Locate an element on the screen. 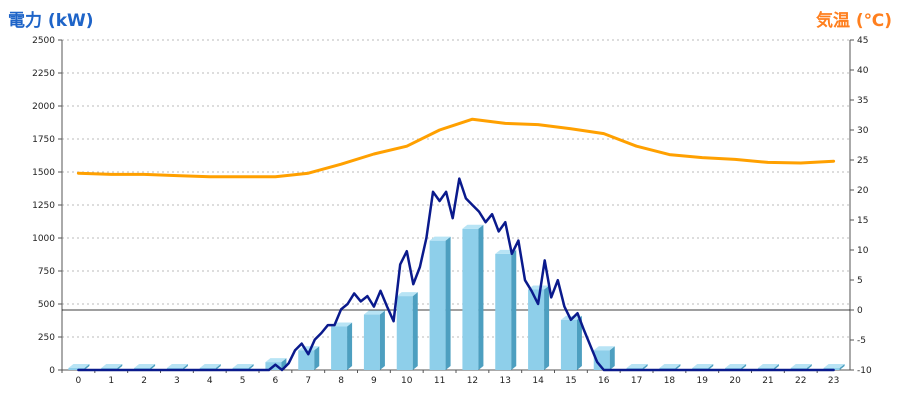 This screenshot has width=900, height=405. right-tick-label: 15 is located at coordinates (862, 221).